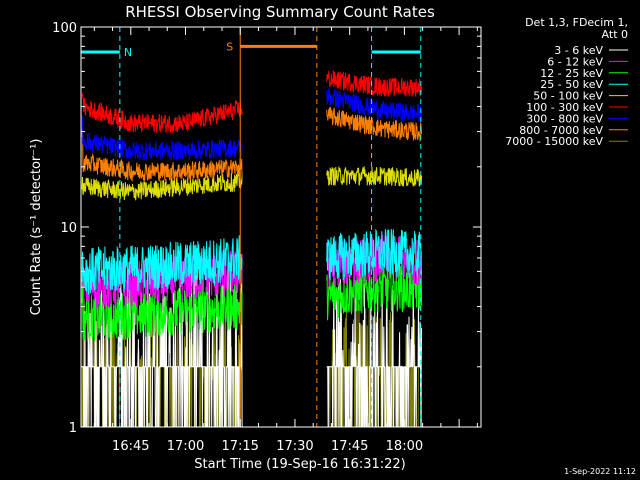 The image size is (640, 480). What do you see at coordinates (162, 265) in the screenshot?
I see `series-line-25-50-kev-seg0` at bounding box center [162, 265].